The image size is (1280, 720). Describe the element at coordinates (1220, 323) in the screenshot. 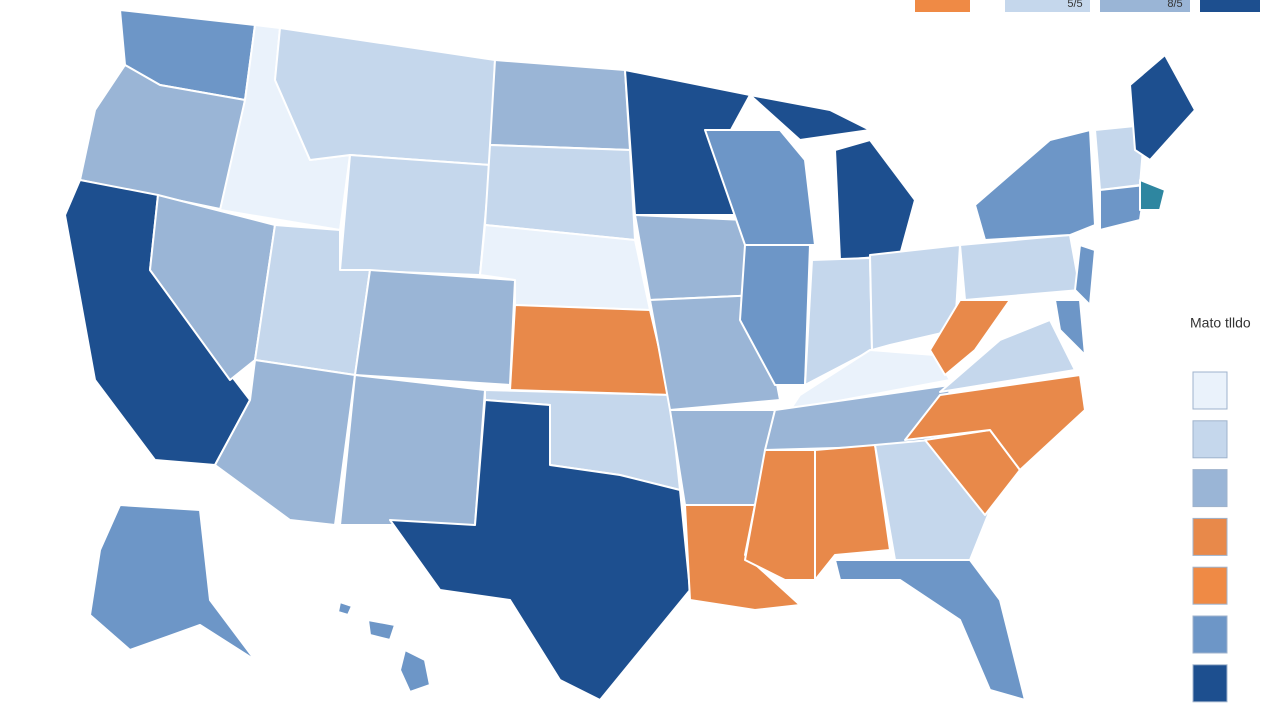

I see `legend-title: Mato tlldo` at that location.